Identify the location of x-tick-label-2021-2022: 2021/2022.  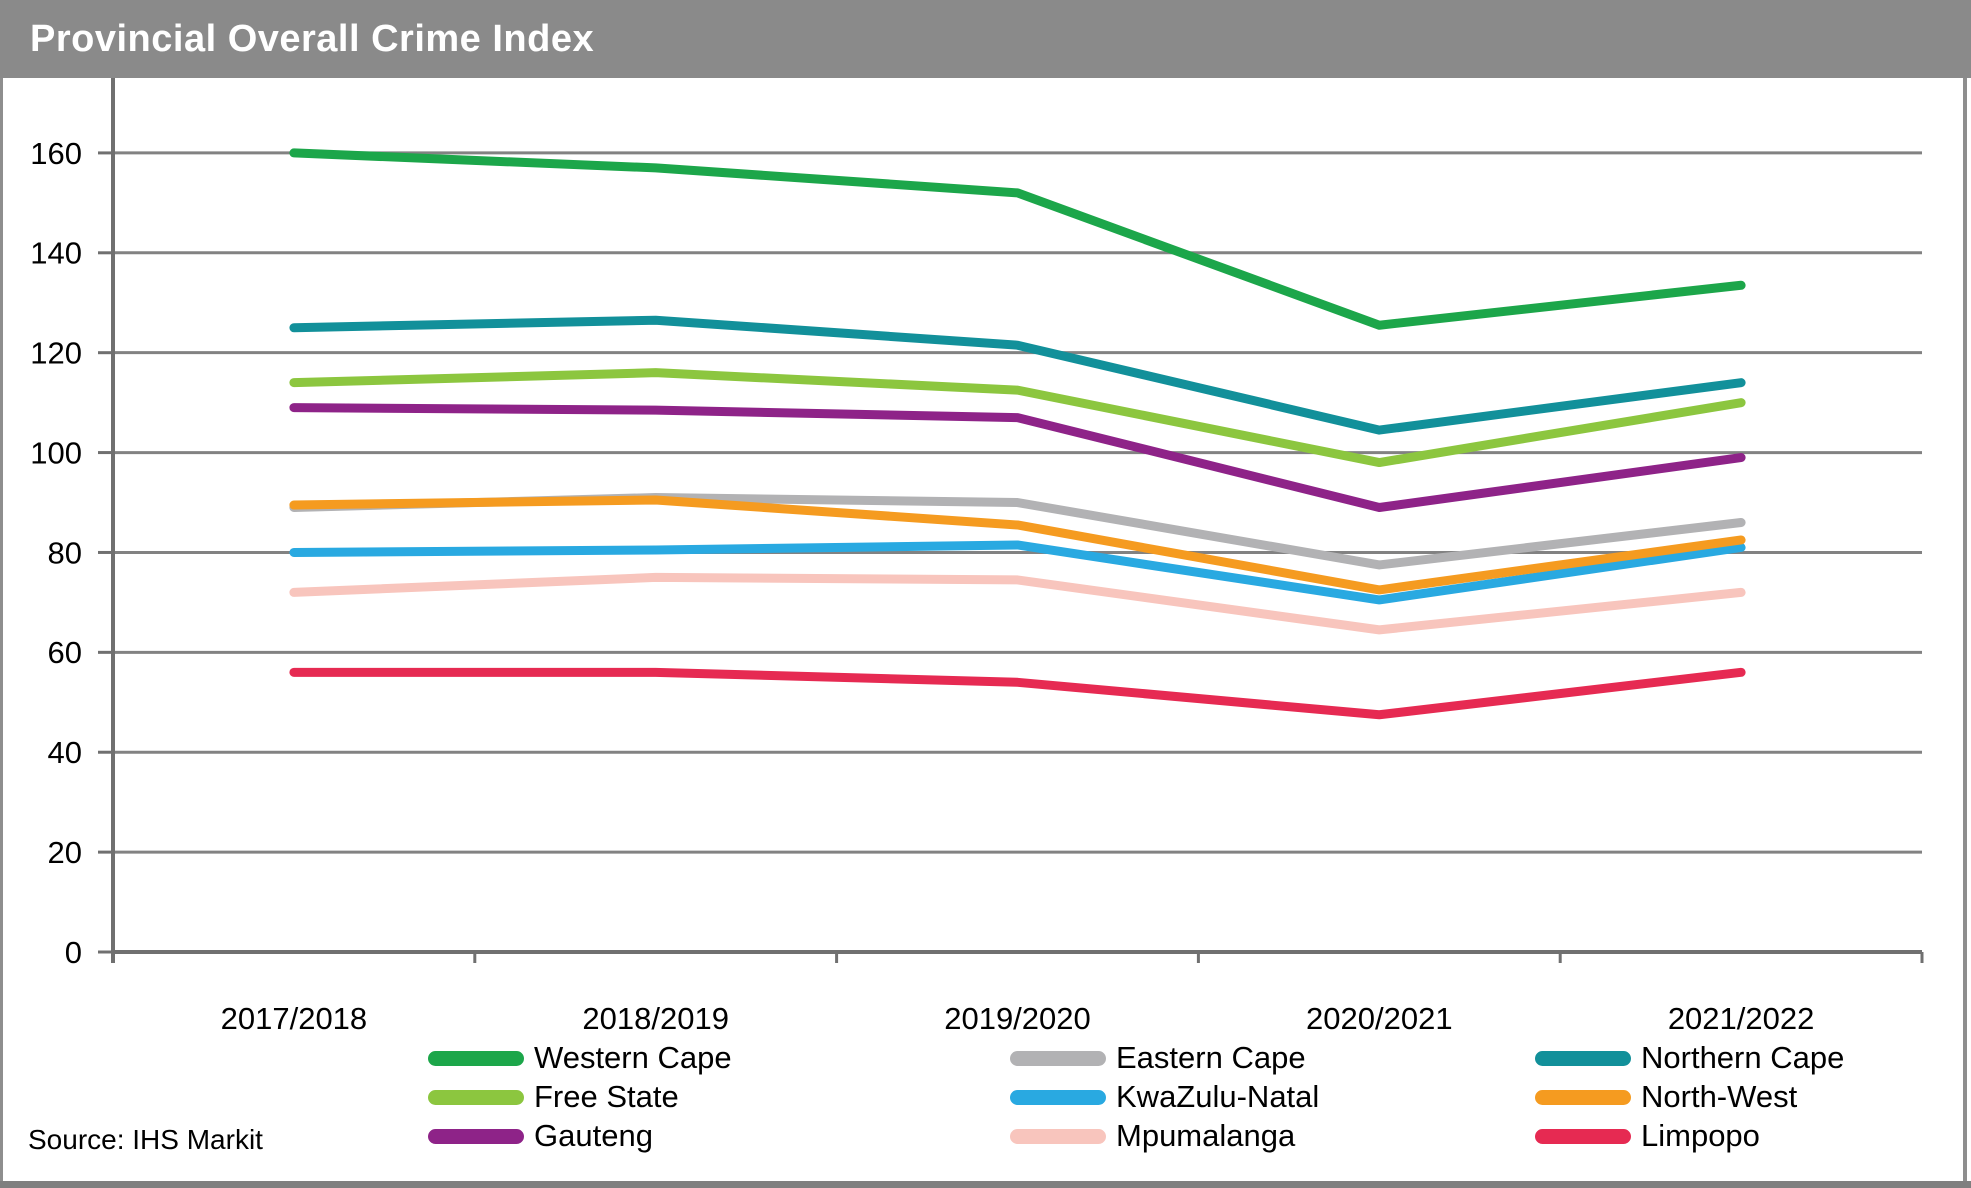
(1741, 1018).